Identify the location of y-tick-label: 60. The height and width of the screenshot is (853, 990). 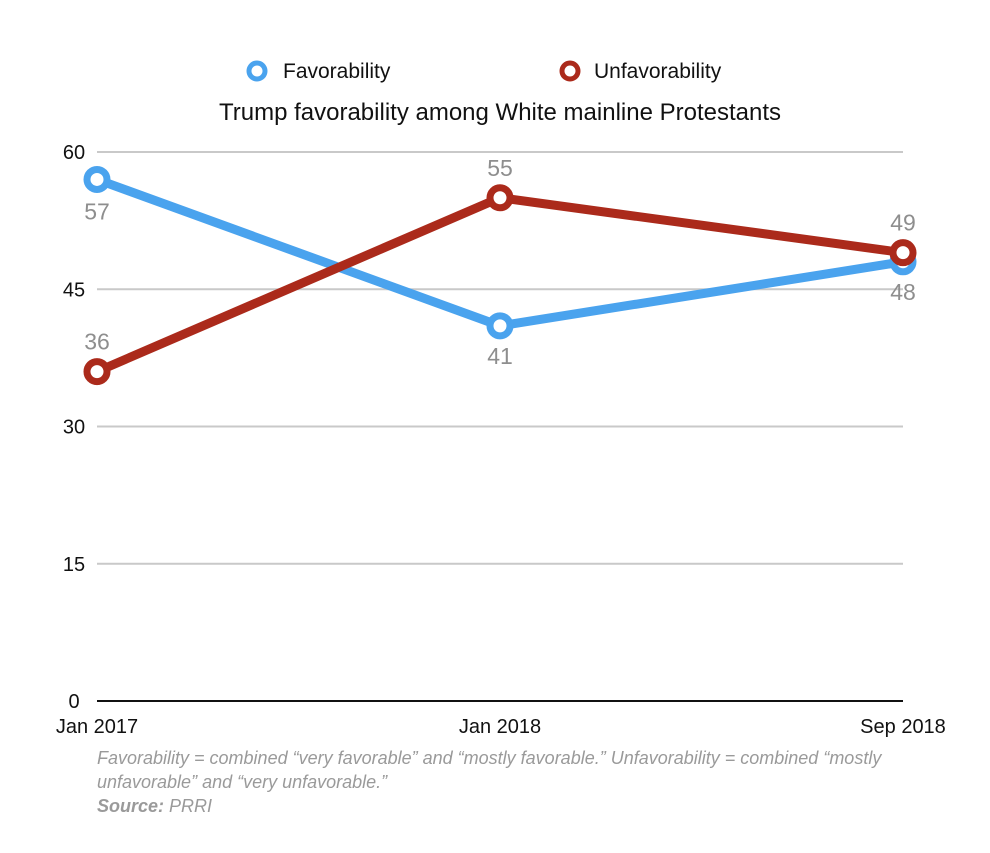
(74, 153).